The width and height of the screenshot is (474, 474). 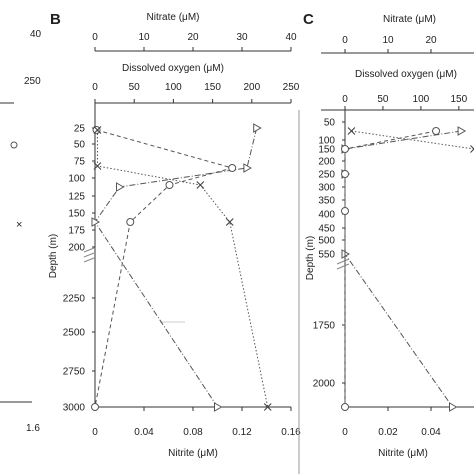 I want to click on panel-c-nitrite-tick-label: 0.02, so click(x=388, y=432).